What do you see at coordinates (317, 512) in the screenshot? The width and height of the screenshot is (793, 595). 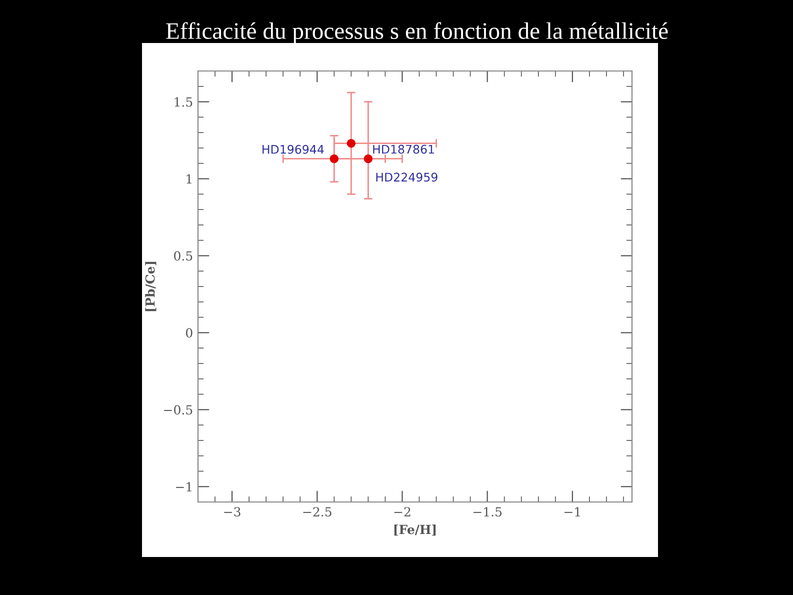 I see `x-tick-label: −2.5` at bounding box center [317, 512].